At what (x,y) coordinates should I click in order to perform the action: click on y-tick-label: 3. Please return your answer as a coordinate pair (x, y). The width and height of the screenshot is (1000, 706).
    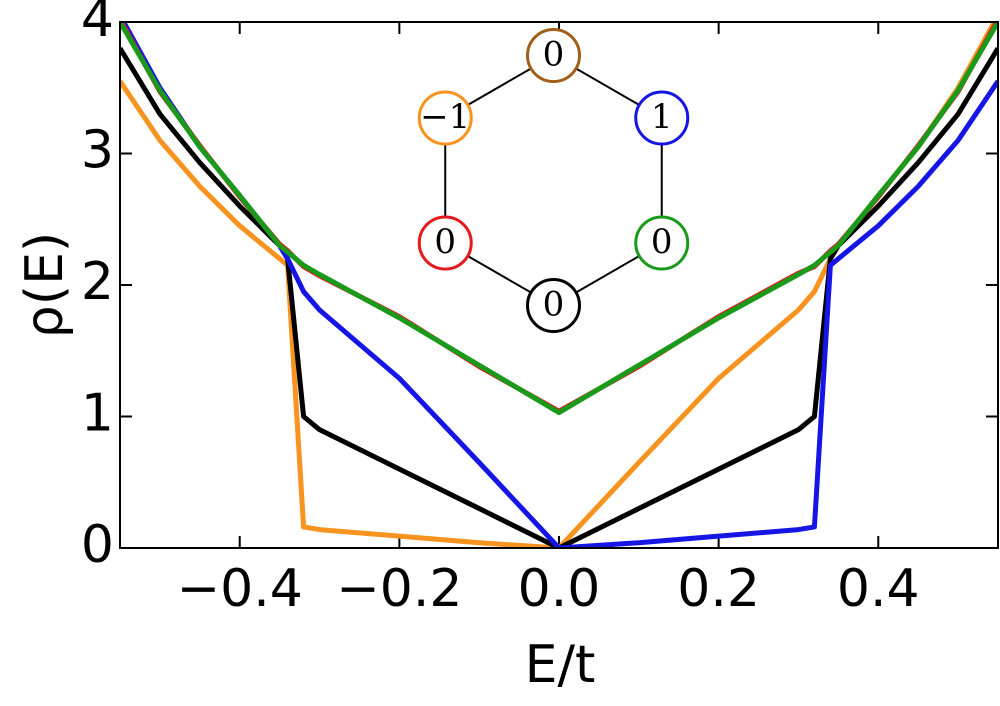
    Looking at the image, I should click on (97, 151).